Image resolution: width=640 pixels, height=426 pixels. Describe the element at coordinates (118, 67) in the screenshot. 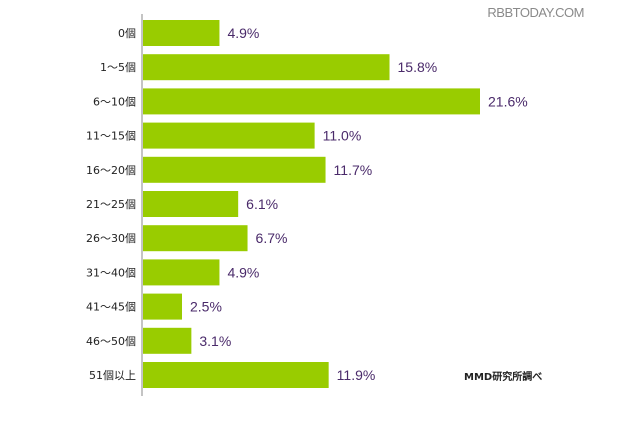

I see `category-label: 1～5個` at that location.